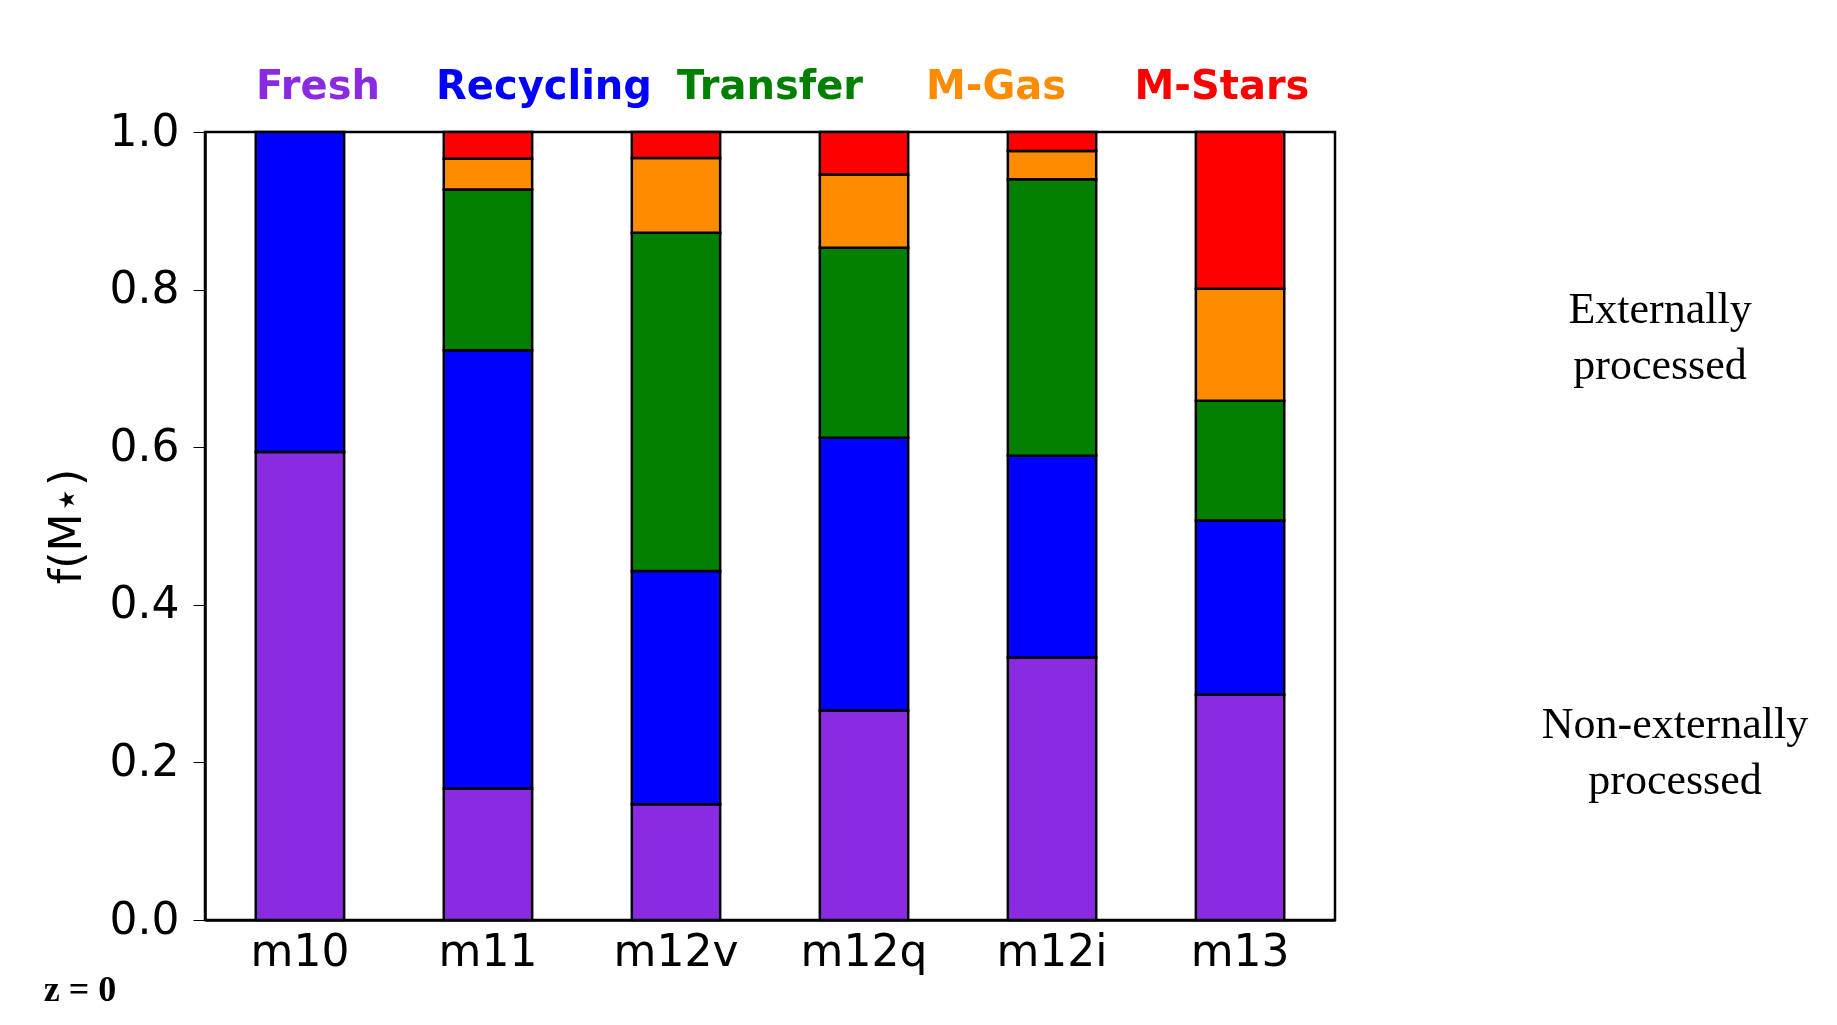 Image resolution: width=1837 pixels, height=1025 pixels. Describe the element at coordinates (770, 85) in the screenshot. I see `text: Transfer` at that location.